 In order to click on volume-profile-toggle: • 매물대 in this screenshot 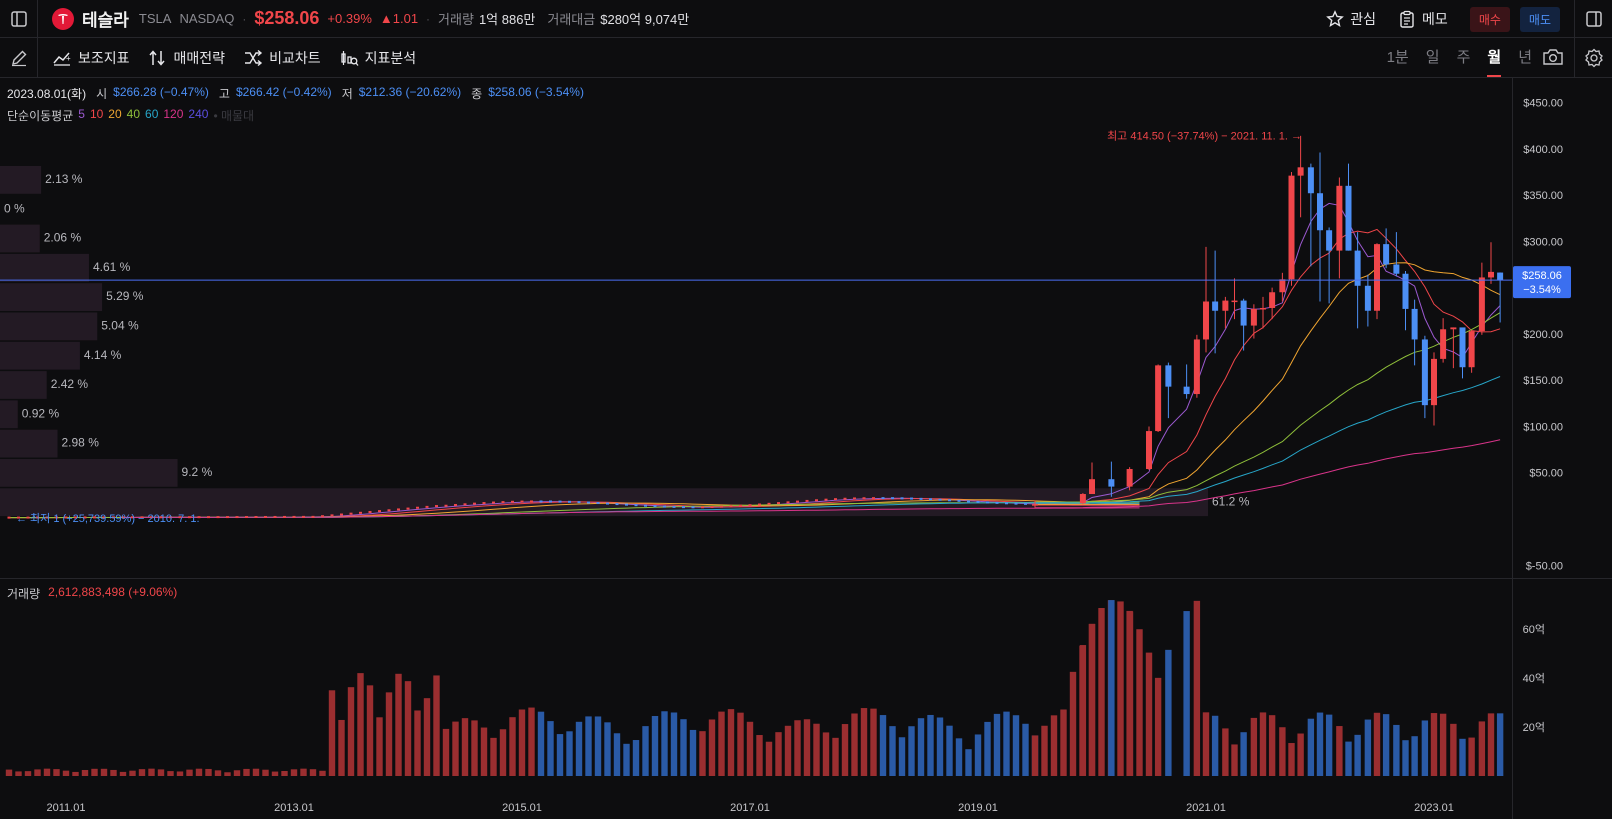, I will do `click(234, 116)`.